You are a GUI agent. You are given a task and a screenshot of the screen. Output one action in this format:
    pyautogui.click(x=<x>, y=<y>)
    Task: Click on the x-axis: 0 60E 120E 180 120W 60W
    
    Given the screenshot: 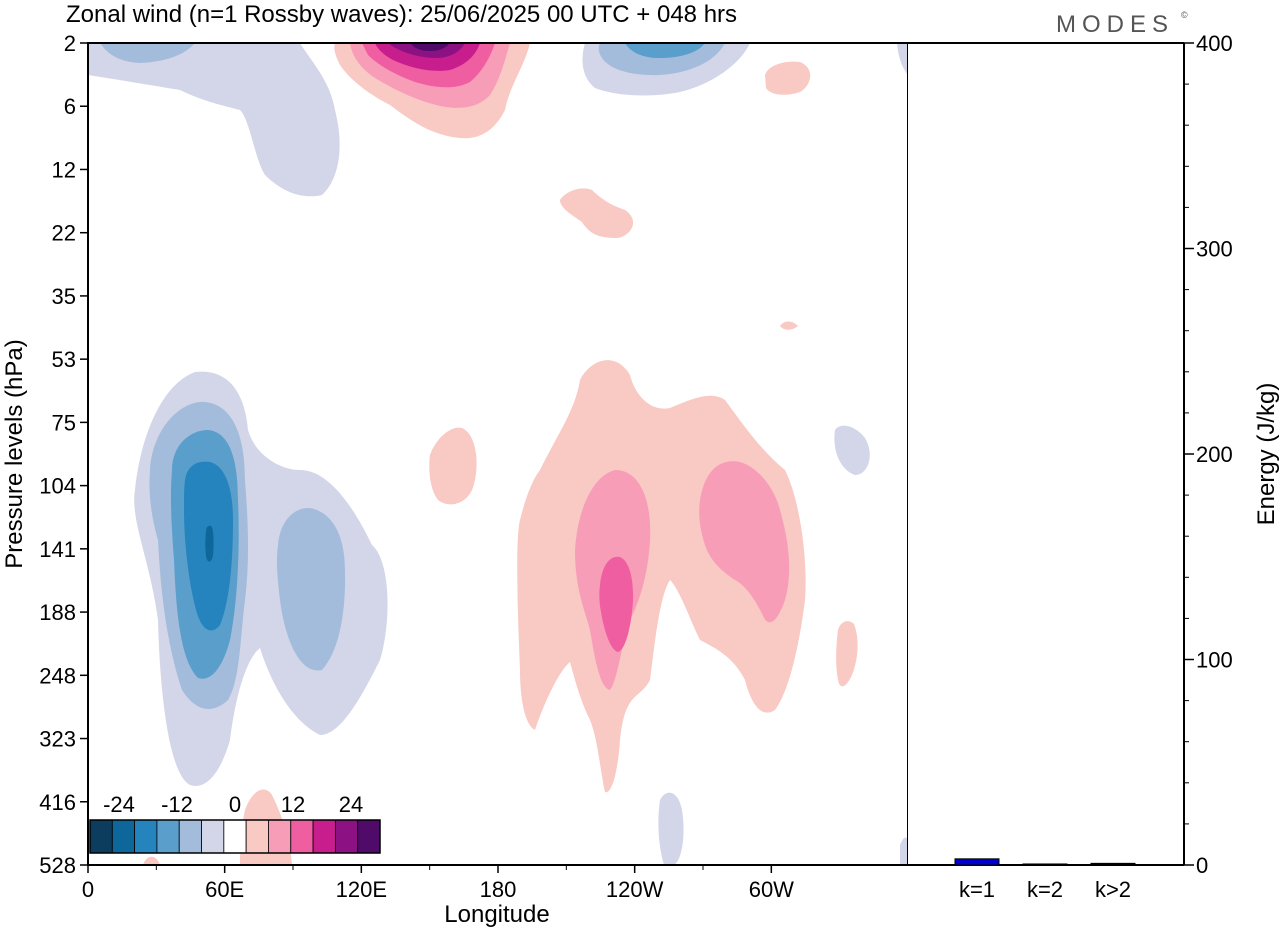 What is the action you would take?
    pyautogui.click(x=438, y=883)
    